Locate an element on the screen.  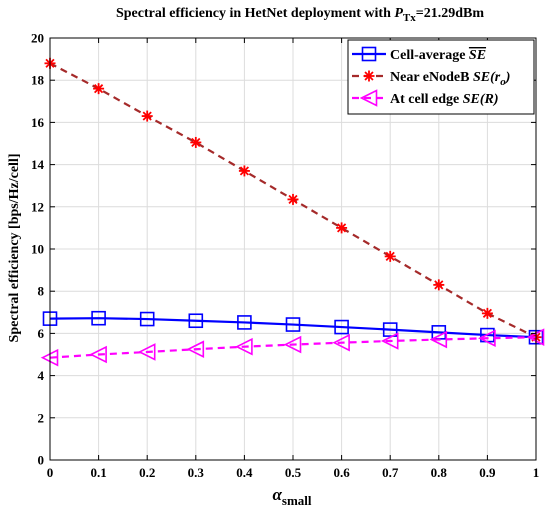
legend-entry-1: Cell-average SE is located at coordinates (419, 54).